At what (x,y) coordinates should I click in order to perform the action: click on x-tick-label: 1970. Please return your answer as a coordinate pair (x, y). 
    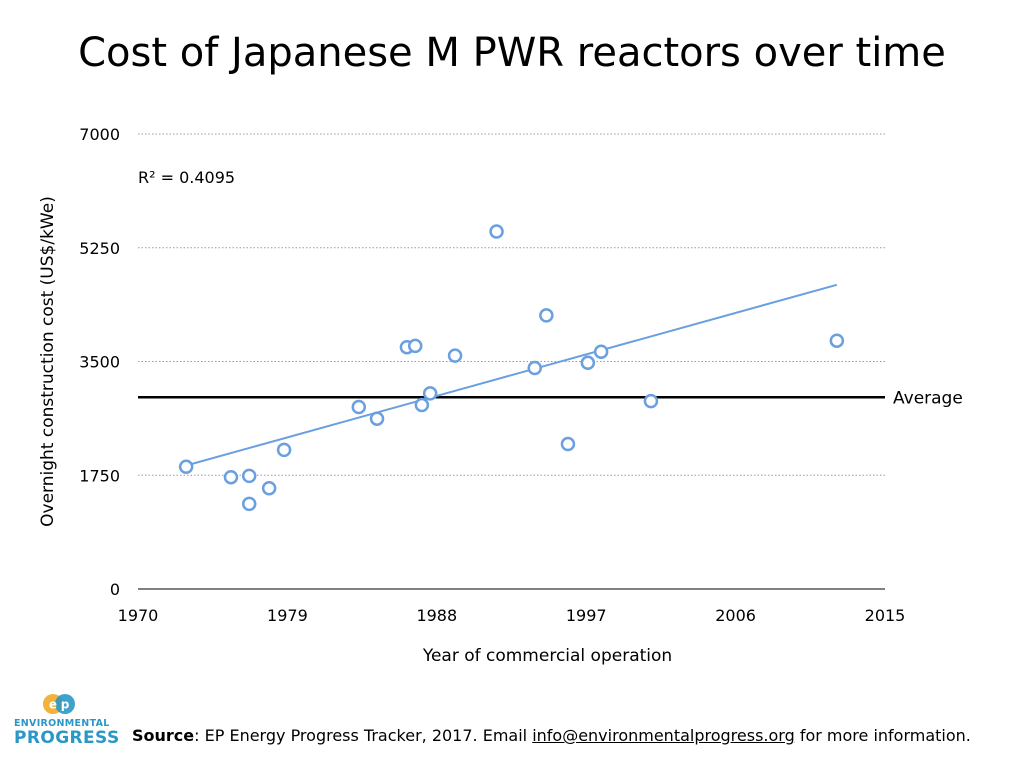
    Looking at the image, I should click on (138, 615).